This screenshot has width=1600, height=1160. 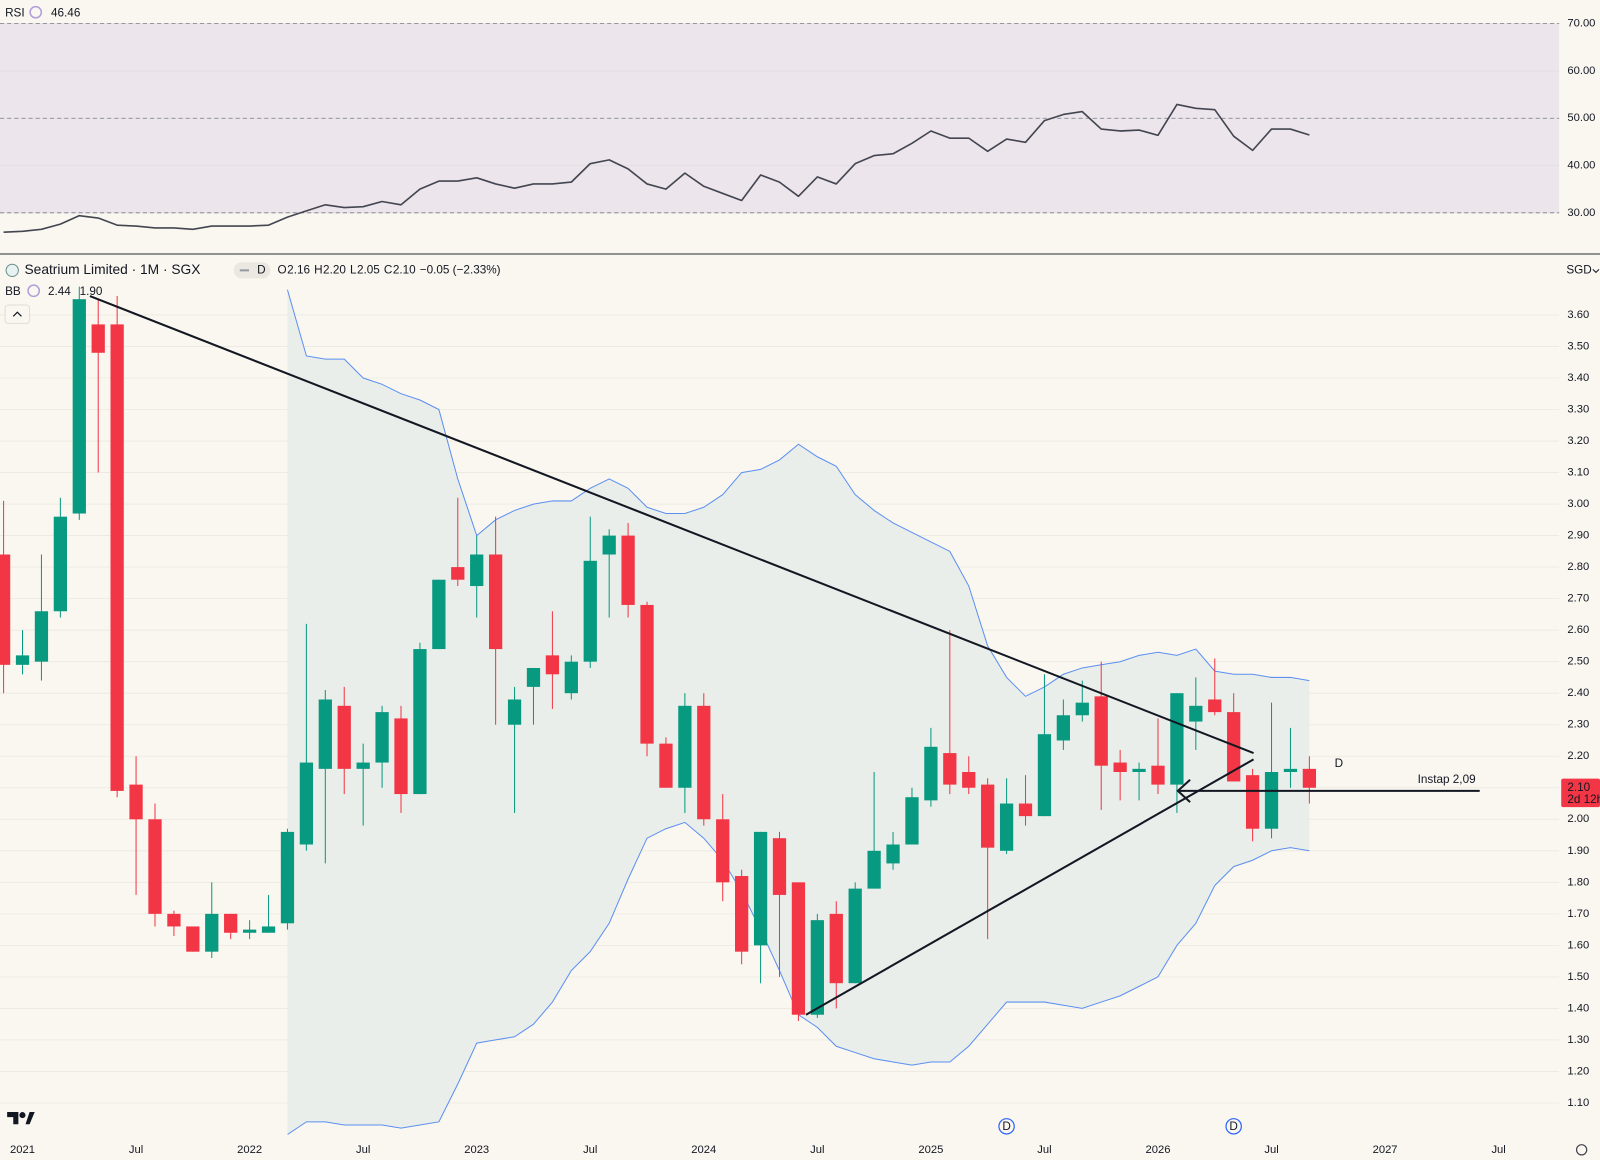 What do you see at coordinates (1578, 378) in the screenshot?
I see `y-tick-label: 3.40` at bounding box center [1578, 378].